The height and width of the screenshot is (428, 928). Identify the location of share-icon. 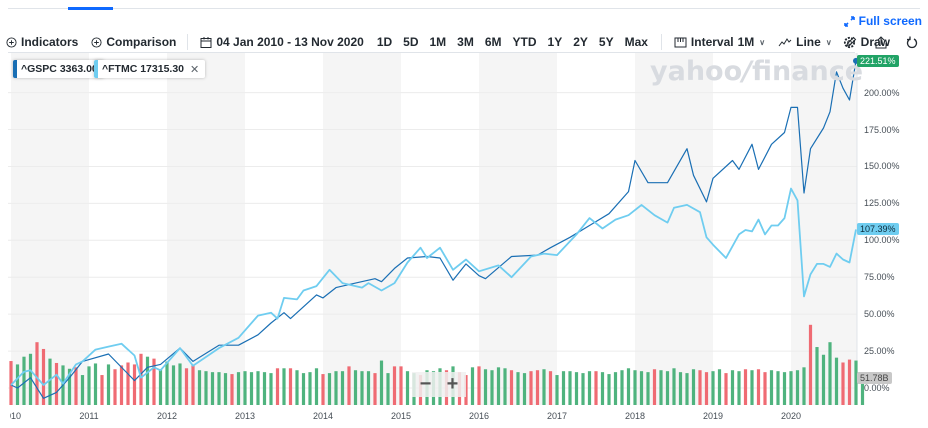
(881, 41).